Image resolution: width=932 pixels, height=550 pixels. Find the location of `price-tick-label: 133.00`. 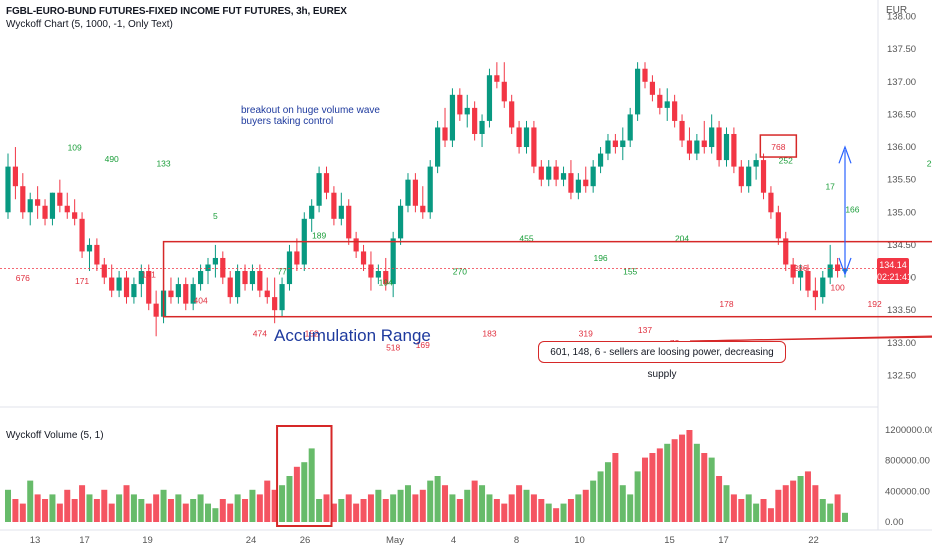

price-tick-label: 133.00 is located at coordinates (901, 343).